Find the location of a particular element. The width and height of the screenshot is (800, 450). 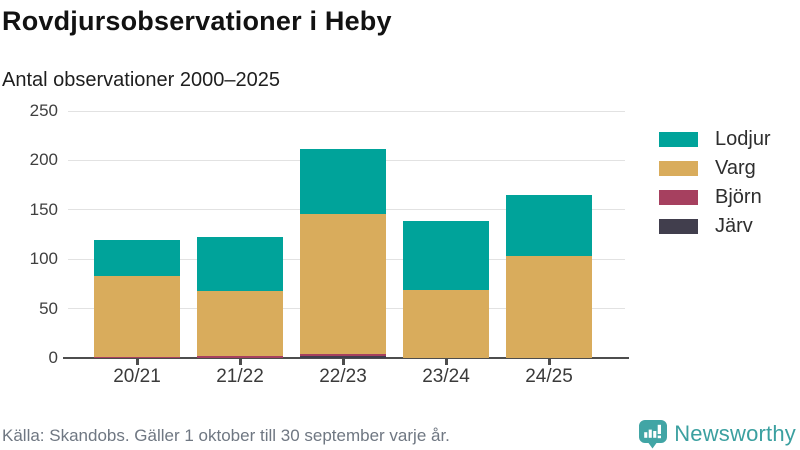

y-tick-label: 150 is located at coordinates (43, 209).